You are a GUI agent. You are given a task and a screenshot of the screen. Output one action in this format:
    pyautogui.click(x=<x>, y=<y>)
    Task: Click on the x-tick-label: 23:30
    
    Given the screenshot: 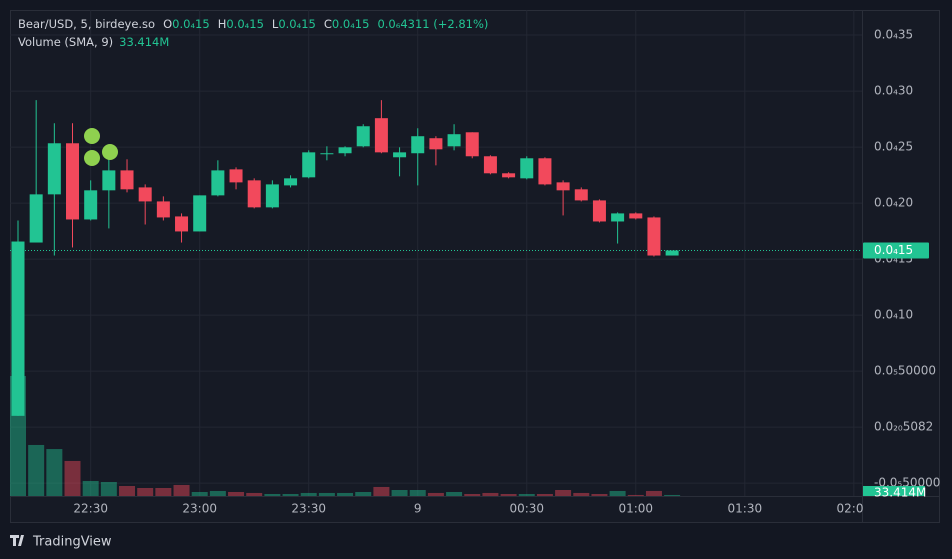 What is the action you would take?
    pyautogui.click(x=308, y=509)
    